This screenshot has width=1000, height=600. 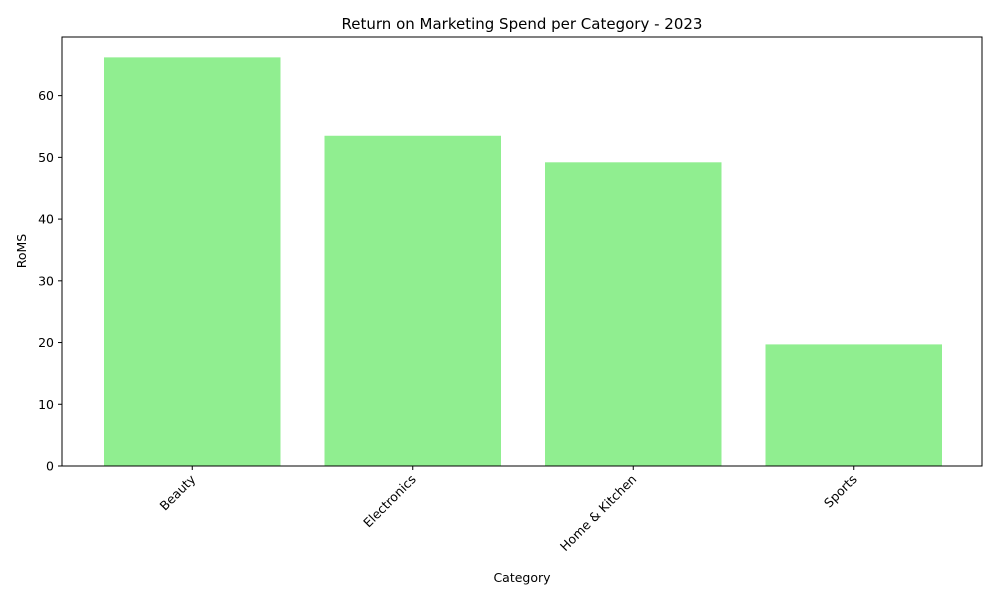 I want to click on y-tick-label: 50, so click(x=46, y=157).